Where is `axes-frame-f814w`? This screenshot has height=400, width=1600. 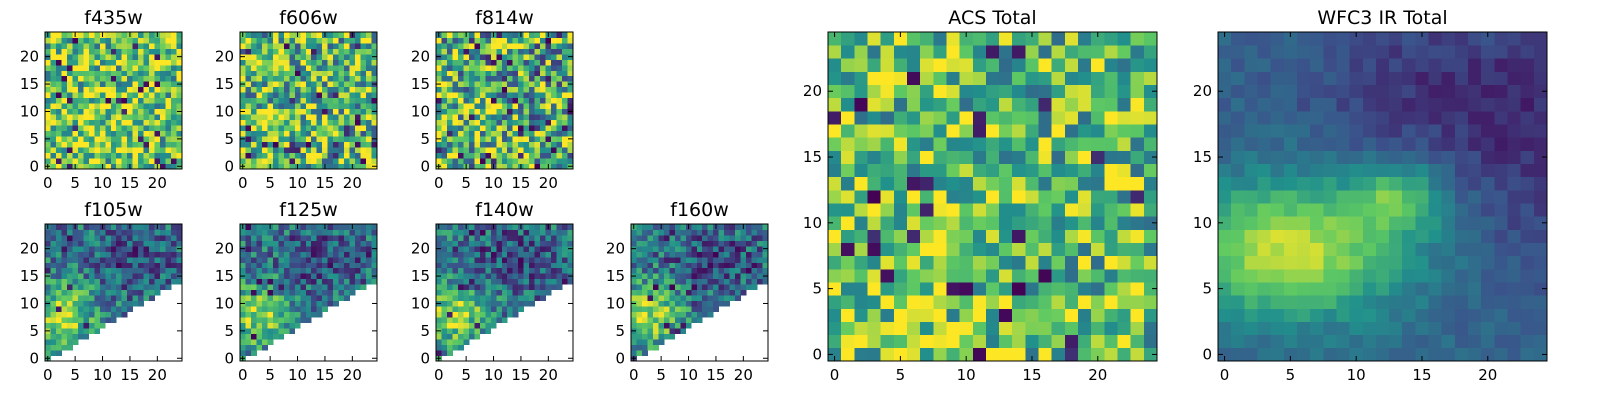 axes-frame-f814w is located at coordinates (504, 100).